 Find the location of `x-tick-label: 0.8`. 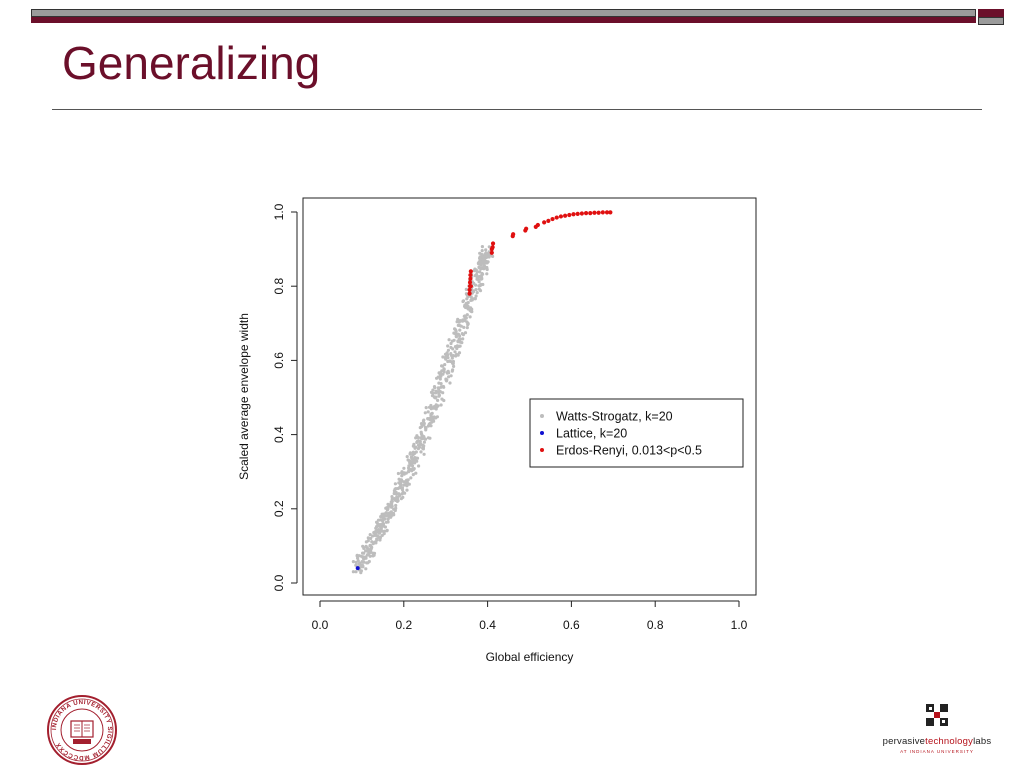

x-tick-label: 0.8 is located at coordinates (655, 625).